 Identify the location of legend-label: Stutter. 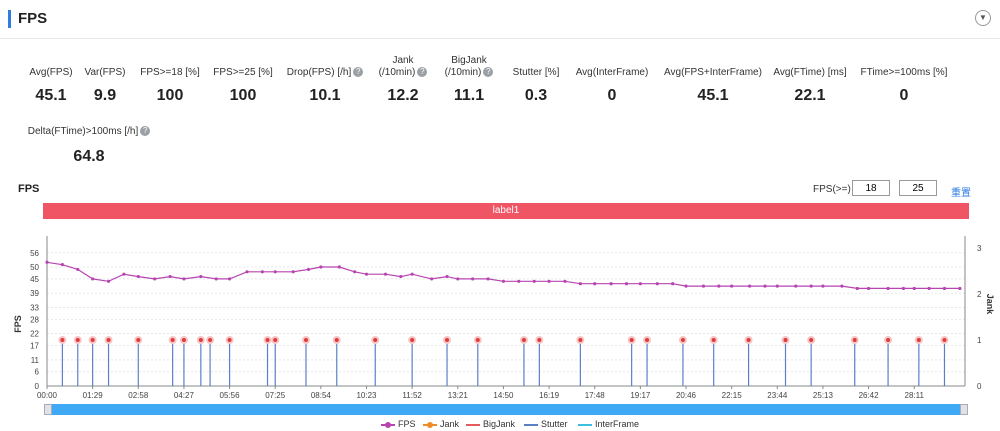
(554, 424).